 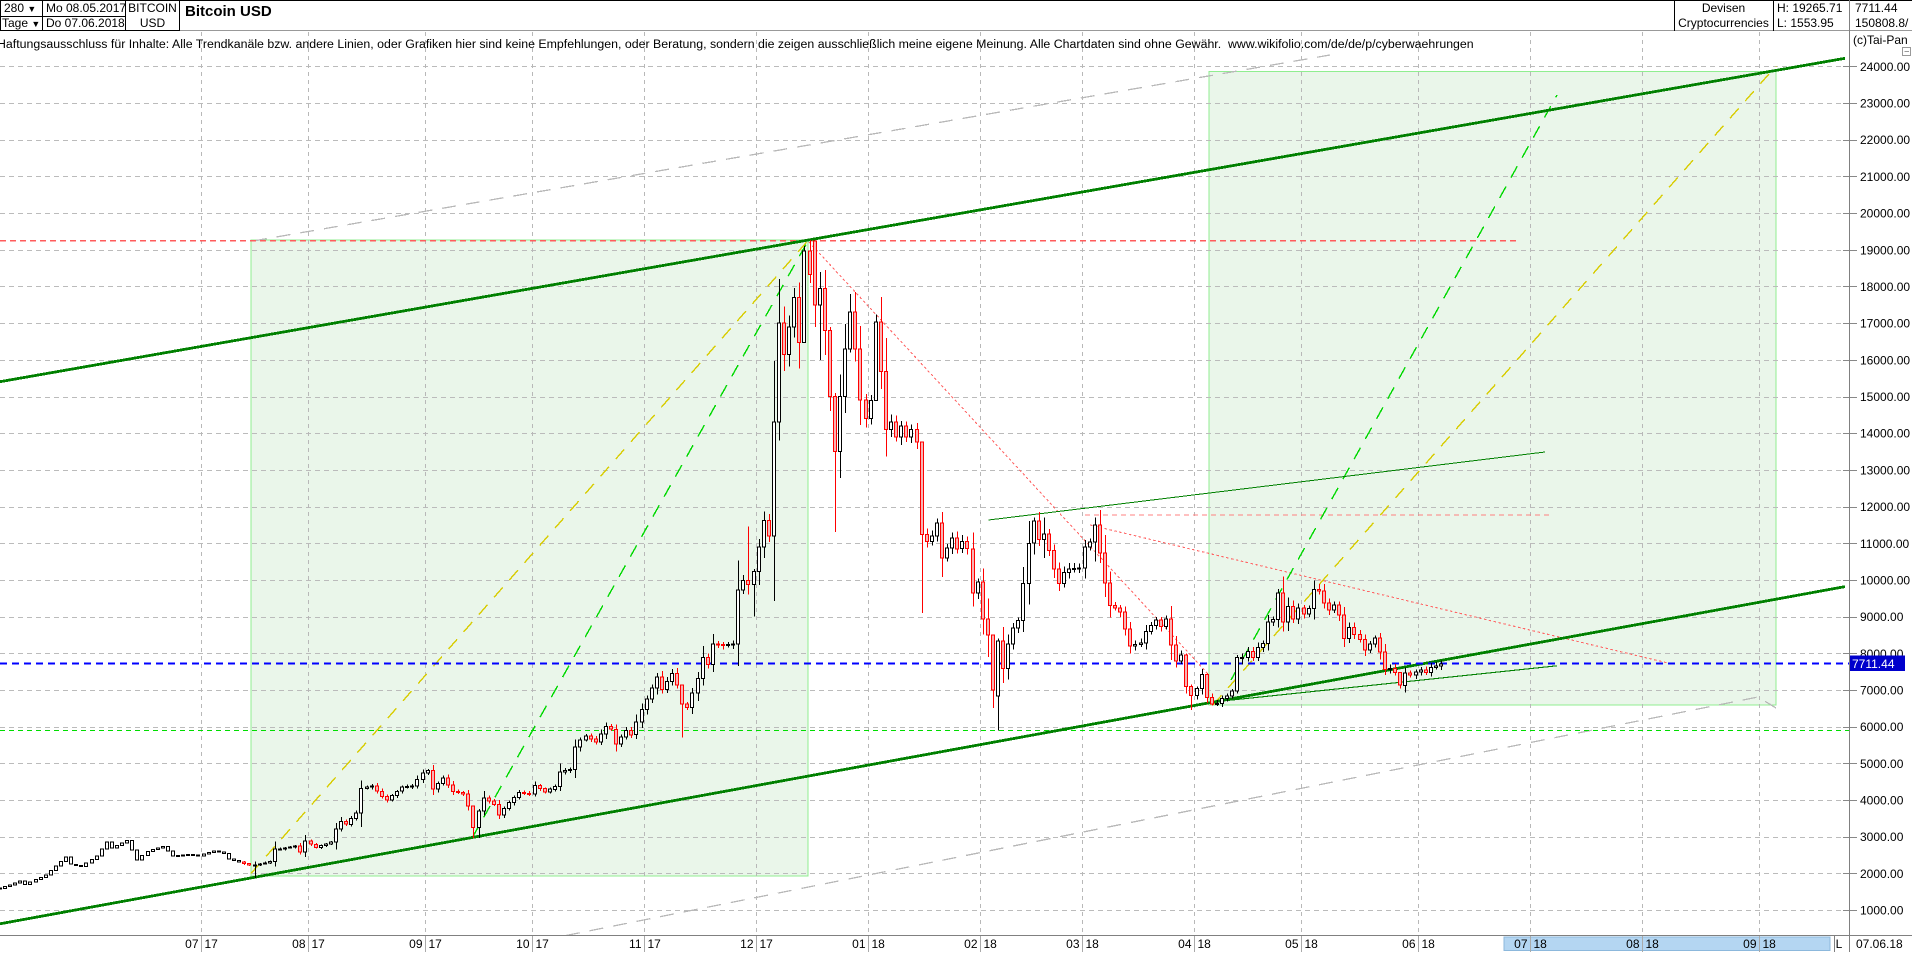 I want to click on svg-text: 21000.00, so click(x=1885, y=177).